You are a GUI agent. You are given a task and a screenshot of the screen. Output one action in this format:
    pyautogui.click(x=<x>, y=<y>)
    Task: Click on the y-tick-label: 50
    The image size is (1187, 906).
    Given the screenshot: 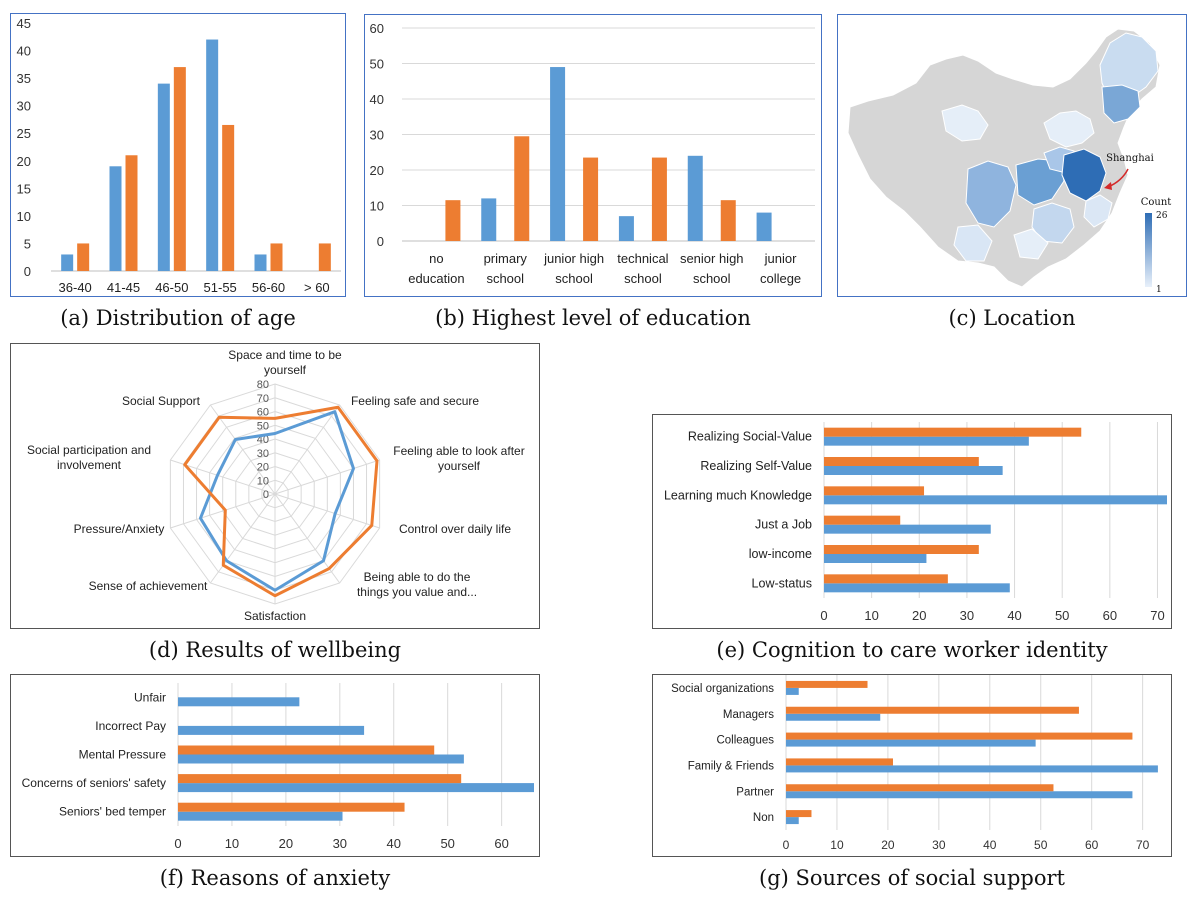 What is the action you would take?
    pyautogui.click(x=377, y=64)
    